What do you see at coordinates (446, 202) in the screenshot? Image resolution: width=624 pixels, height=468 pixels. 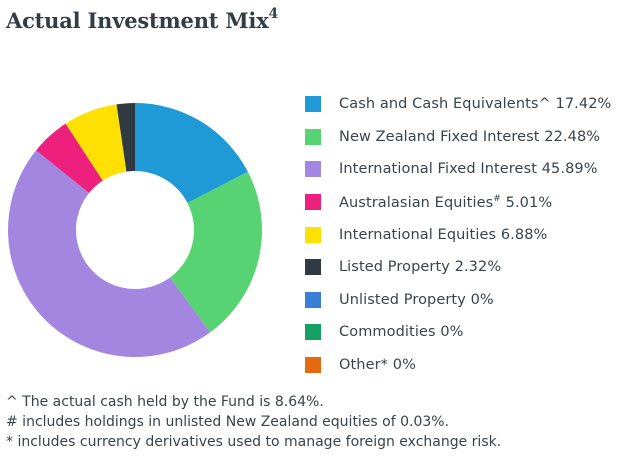 I see `legend-label: Australasian Equities# 5.01%` at bounding box center [446, 202].